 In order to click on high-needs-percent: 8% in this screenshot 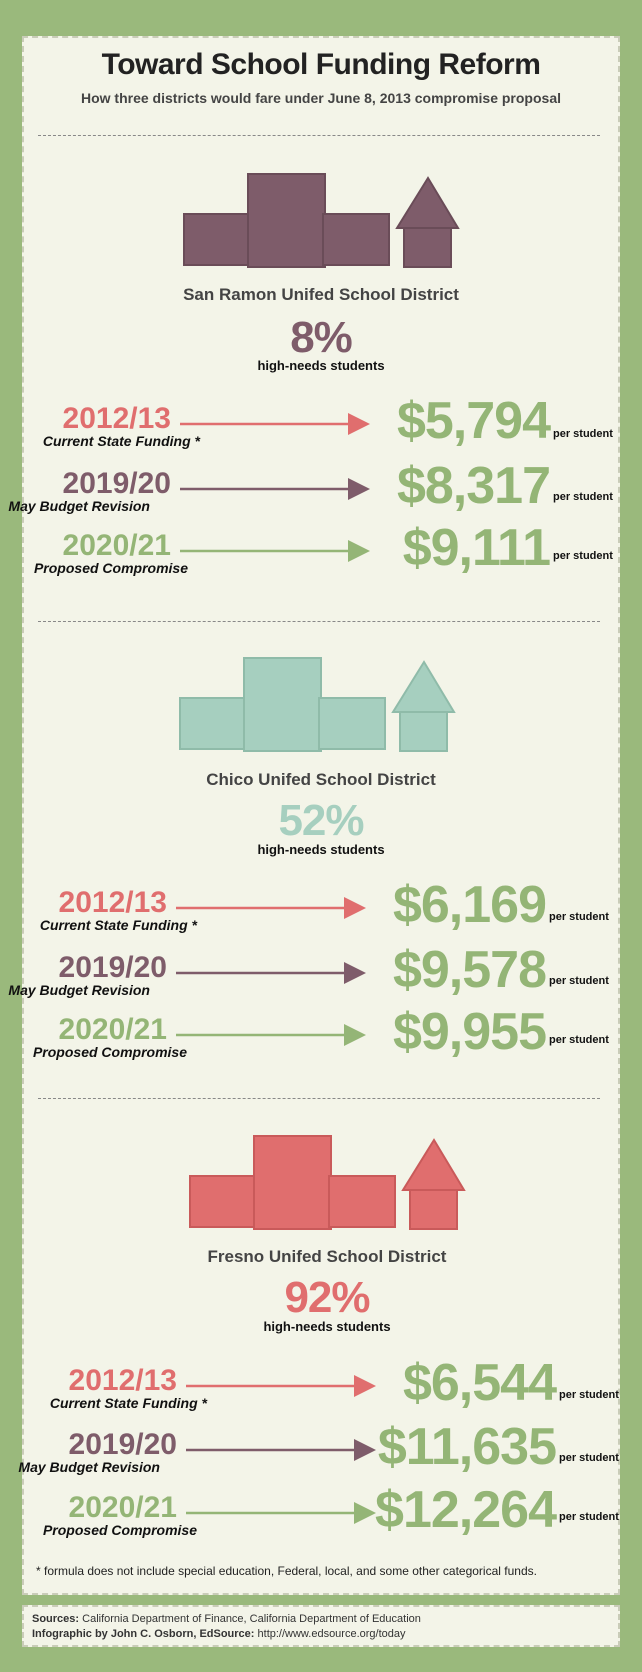, I will do `click(321, 337)`.